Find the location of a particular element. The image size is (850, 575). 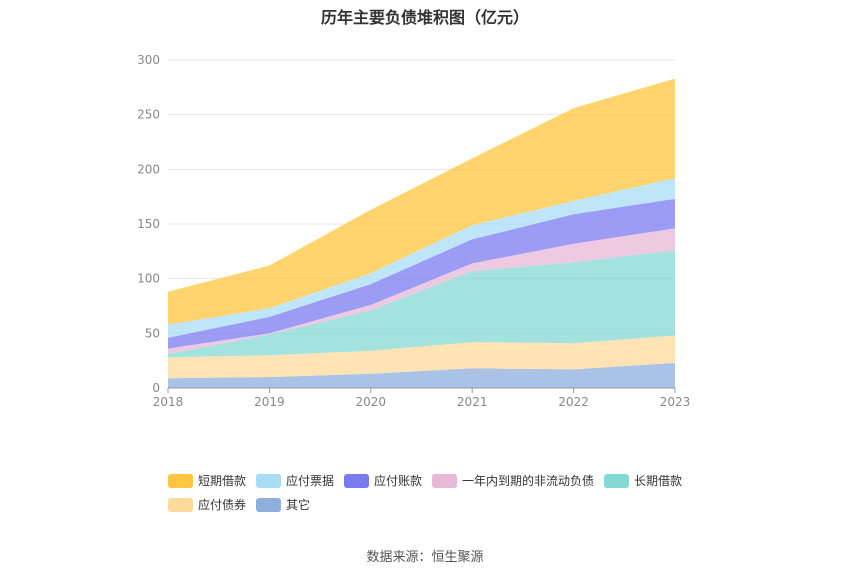

y-tick-label: 250 is located at coordinates (148, 115).